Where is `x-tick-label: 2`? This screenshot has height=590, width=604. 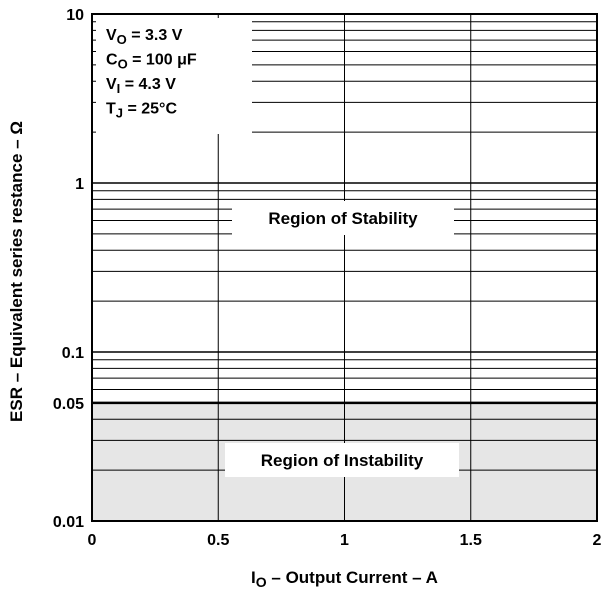
x-tick-label: 2 is located at coordinates (597, 540).